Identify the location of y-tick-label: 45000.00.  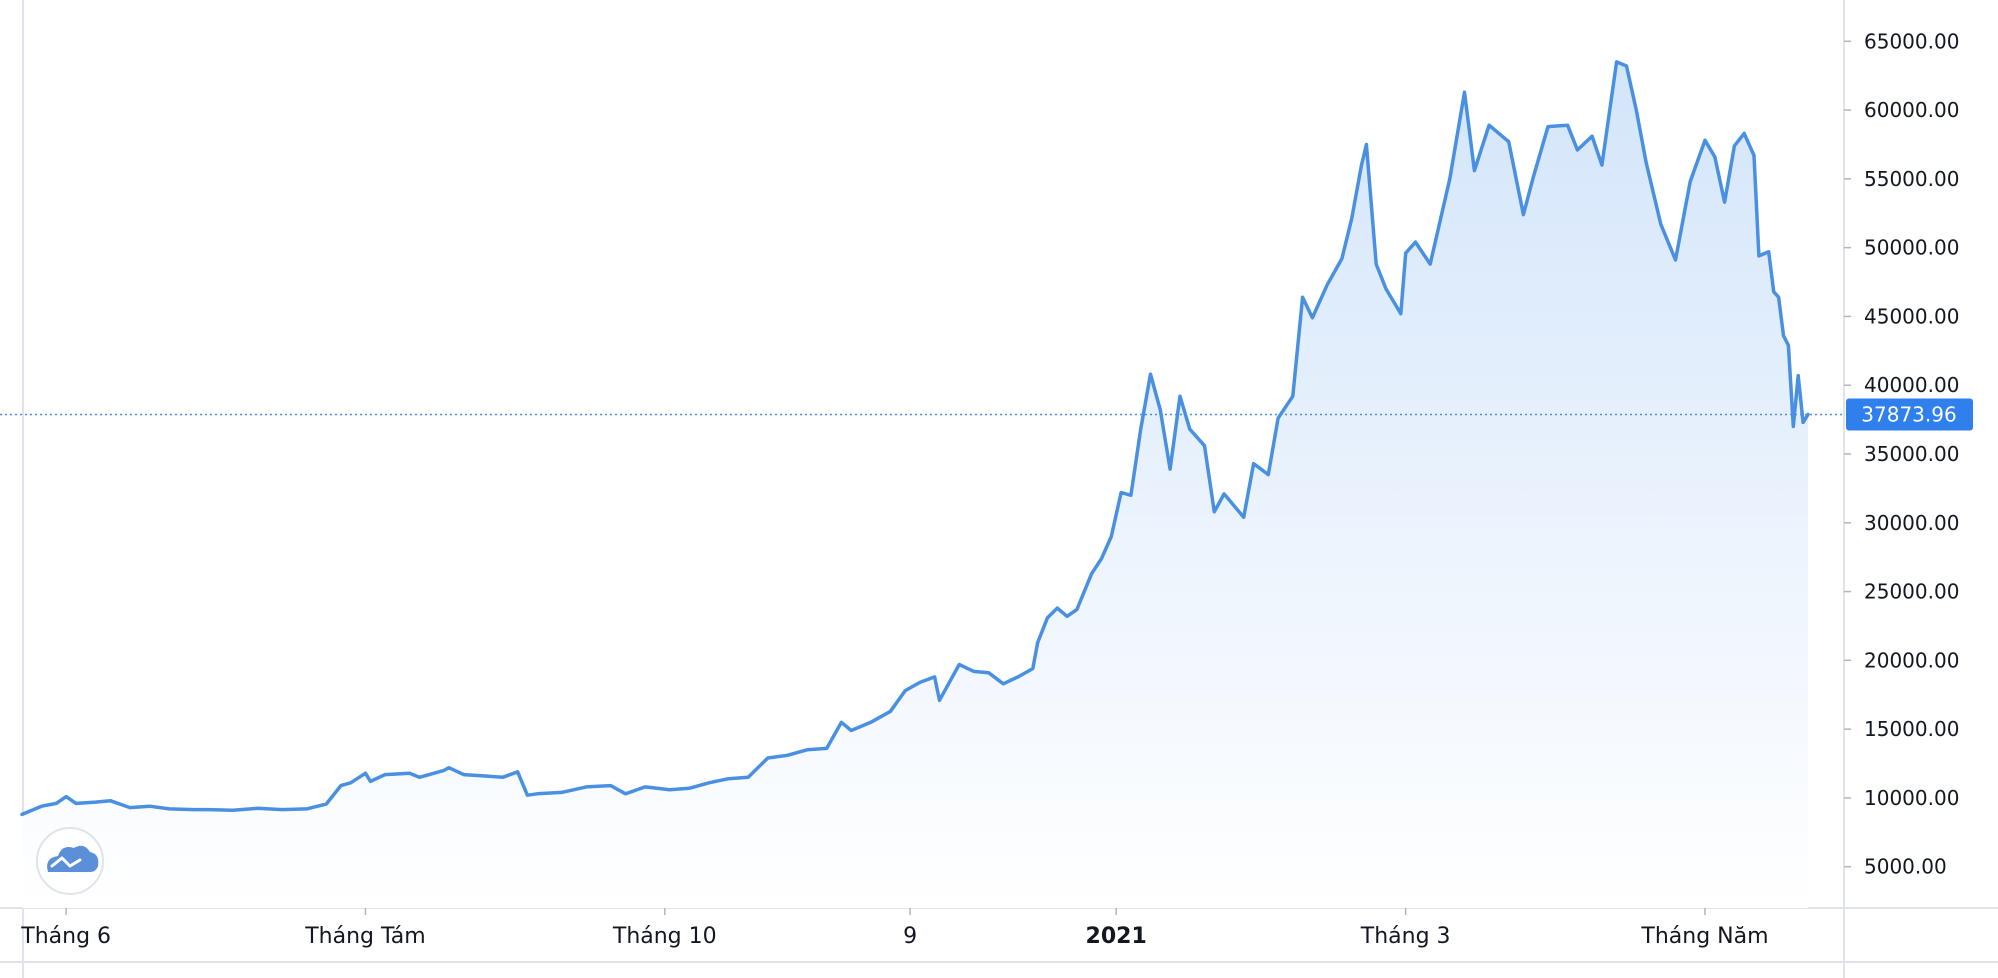
(1911, 316).